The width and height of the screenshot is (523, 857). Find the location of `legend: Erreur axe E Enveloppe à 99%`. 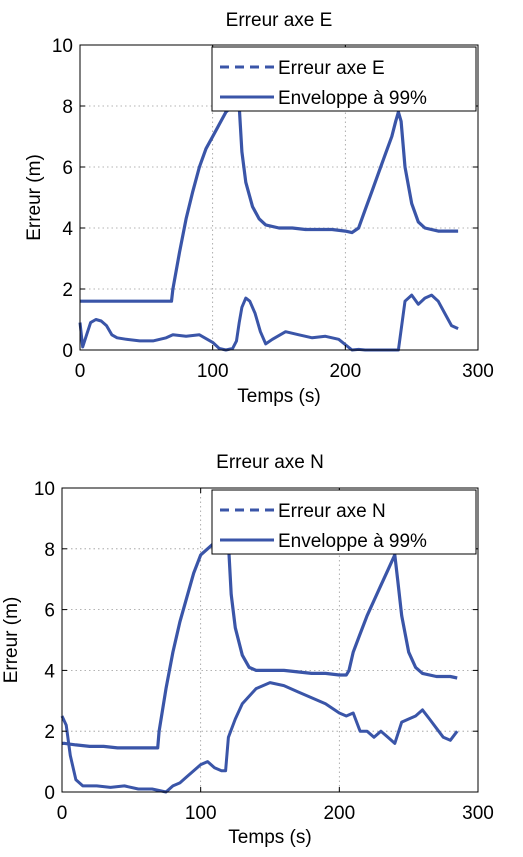

legend: Erreur axe E Enveloppe à 99% is located at coordinates (344, 79).